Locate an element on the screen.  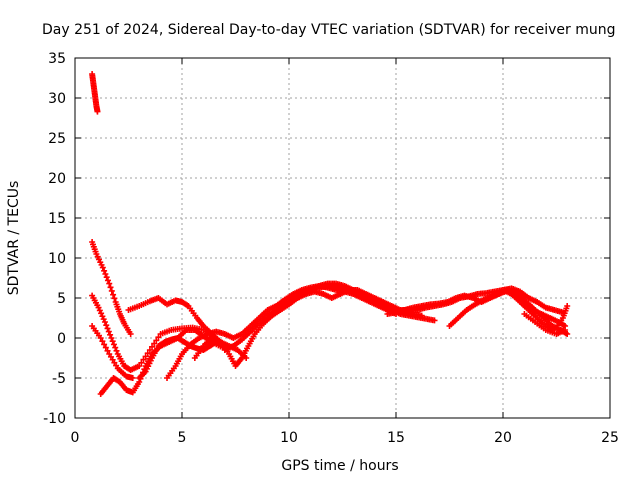
y-tick-label: 0 is located at coordinates (61, 339).